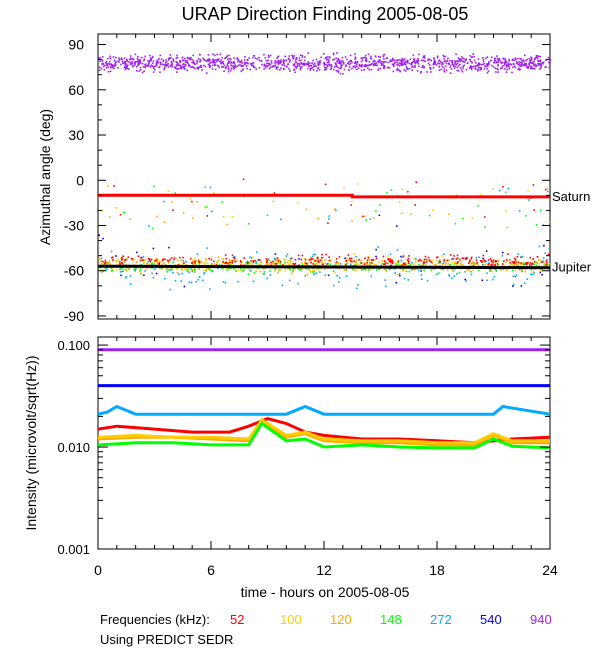 The width and height of the screenshot is (600, 650). What do you see at coordinates (167, 639) in the screenshot?
I see `source-note: Using PREDICT SEDR` at bounding box center [167, 639].